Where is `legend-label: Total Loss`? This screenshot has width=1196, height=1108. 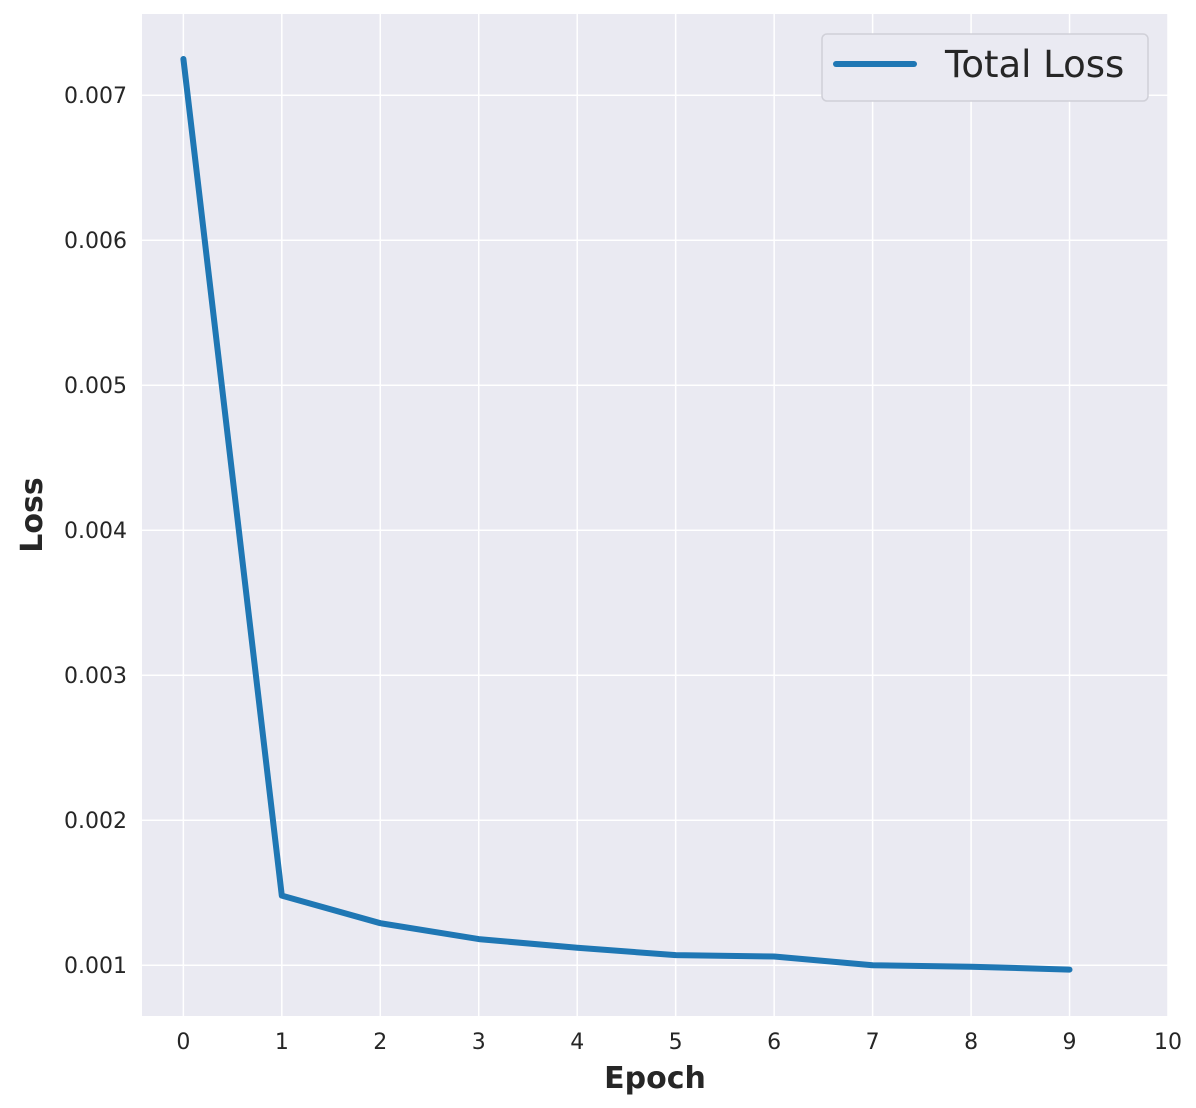
legend-label: Total Loss is located at coordinates (1034, 64).